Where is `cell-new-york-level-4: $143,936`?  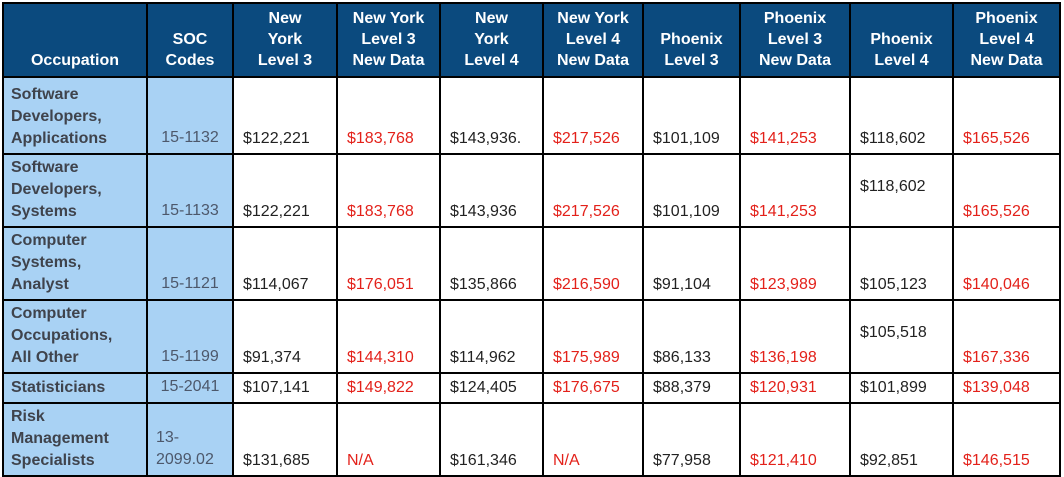 cell-new-york-level-4: $143,936 is located at coordinates (491, 190).